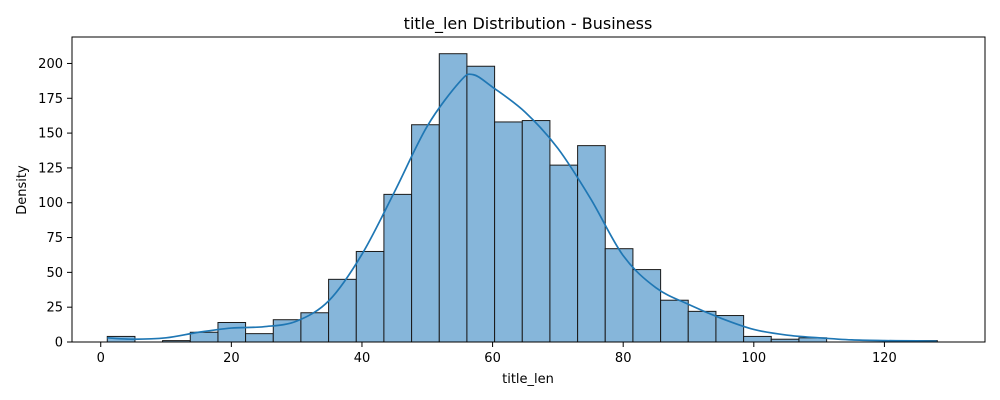  What do you see at coordinates (101, 358) in the screenshot?
I see `x-tick-label: 0` at bounding box center [101, 358].